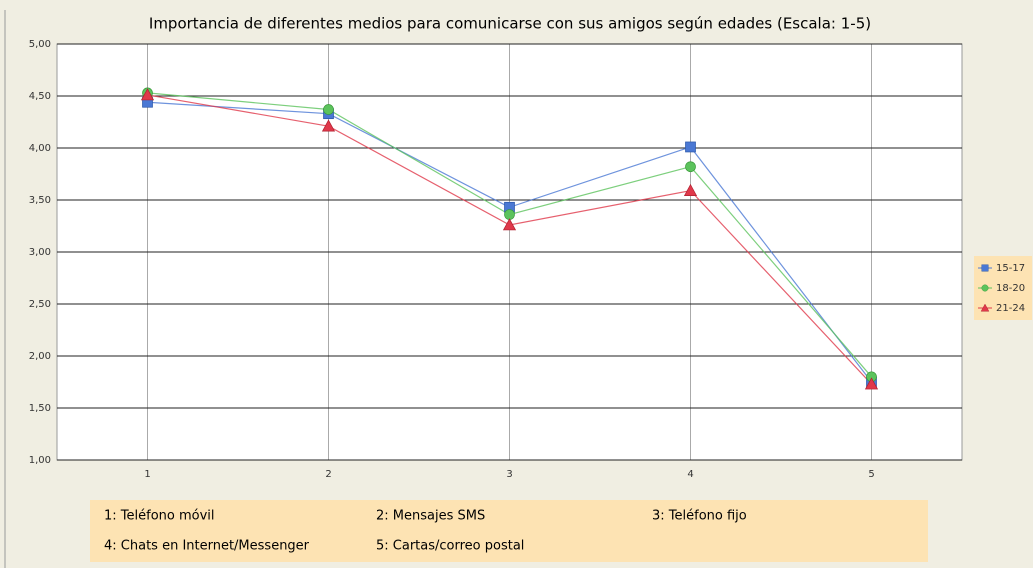 The width and height of the screenshot is (1033, 568). Describe the element at coordinates (40, 96) in the screenshot. I see `y-tick-label: 4,50` at that location.